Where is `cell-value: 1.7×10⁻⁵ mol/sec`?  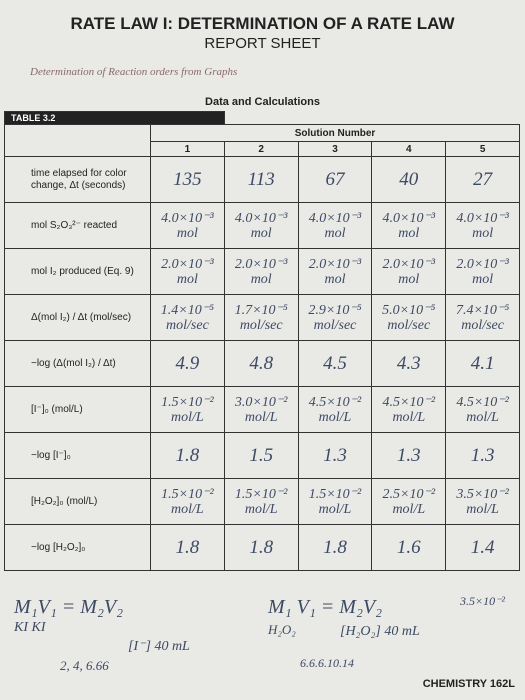 cell-value: 1.7×10⁻⁵ mol/sec is located at coordinates (261, 317).